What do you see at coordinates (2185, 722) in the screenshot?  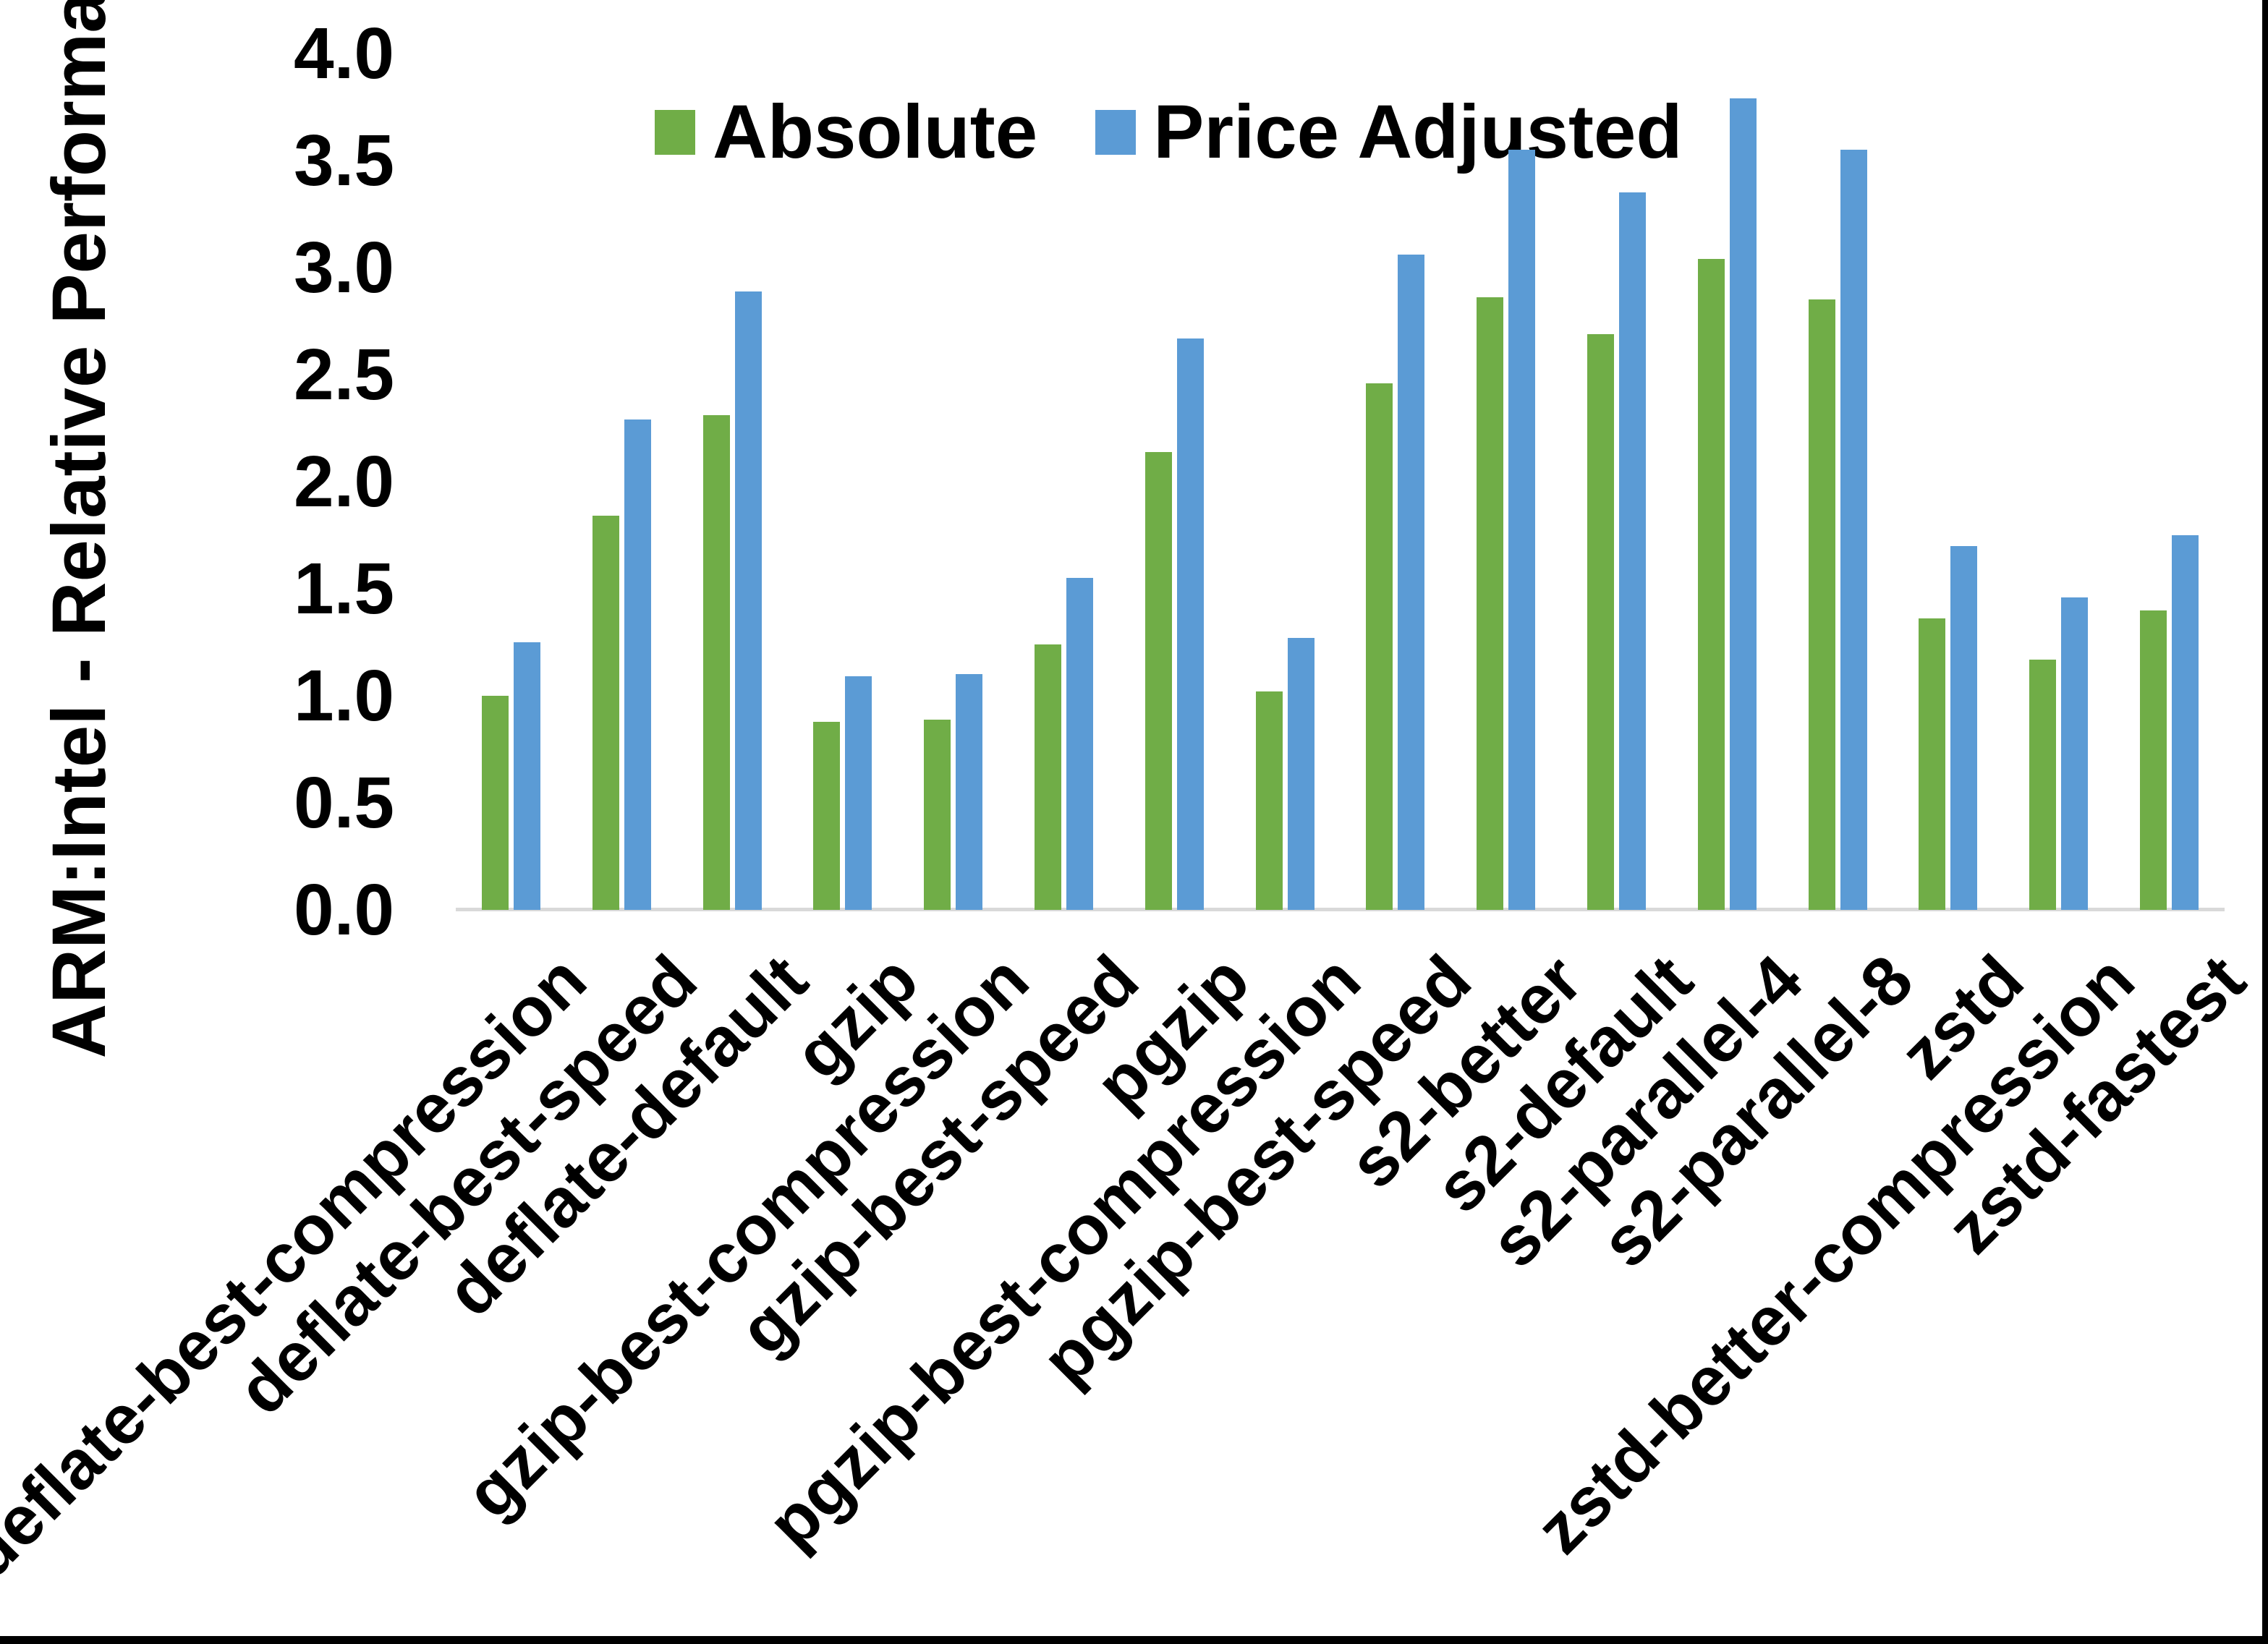 I see `bar-price-adjusted-zstd-fastest` at bounding box center [2185, 722].